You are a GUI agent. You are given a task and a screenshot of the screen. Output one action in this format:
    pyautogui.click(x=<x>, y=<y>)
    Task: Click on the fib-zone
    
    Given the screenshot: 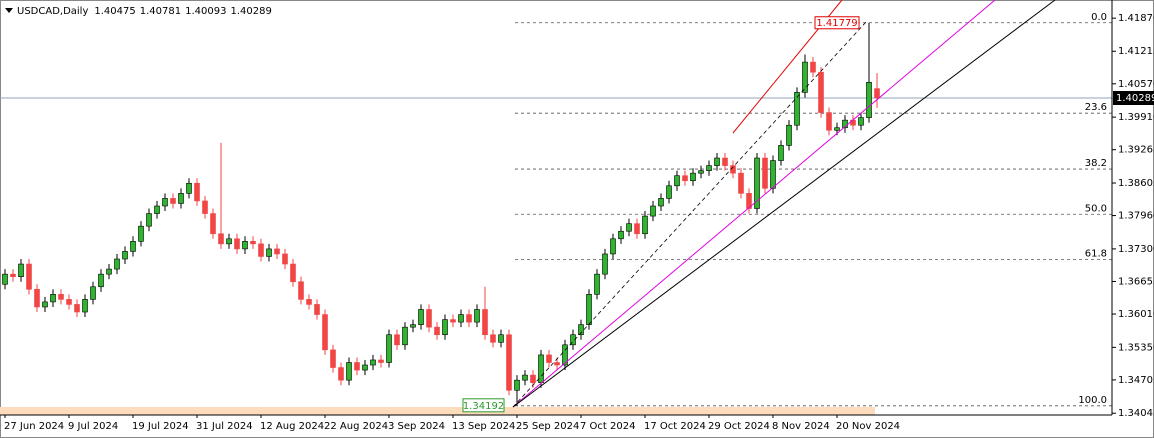 What is the action you would take?
    pyautogui.click(x=437, y=411)
    